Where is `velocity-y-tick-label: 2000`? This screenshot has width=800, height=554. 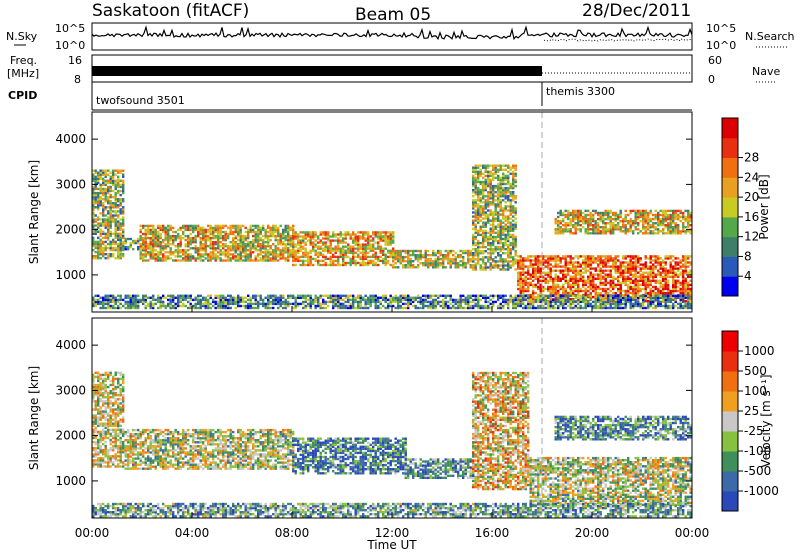
velocity-y-tick-label: 2000 is located at coordinates (70, 436).